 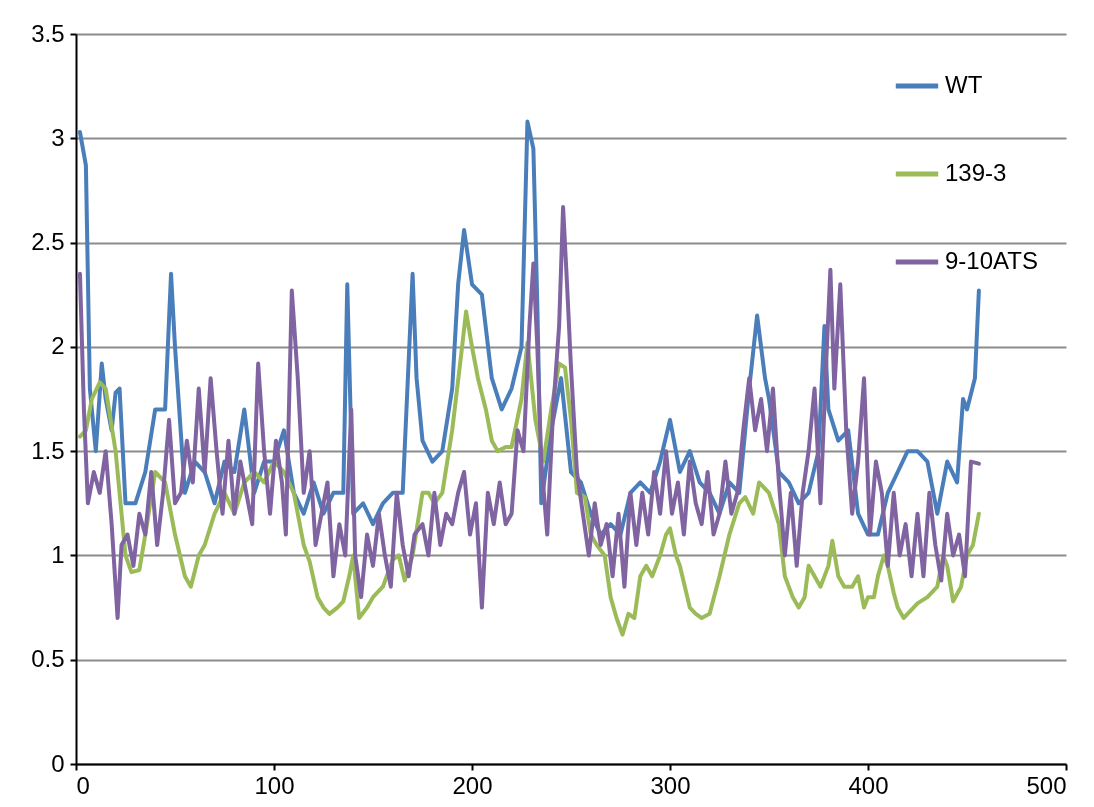 What do you see at coordinates (58, 554) in the screenshot?
I see `y-tick-label: 1` at bounding box center [58, 554].